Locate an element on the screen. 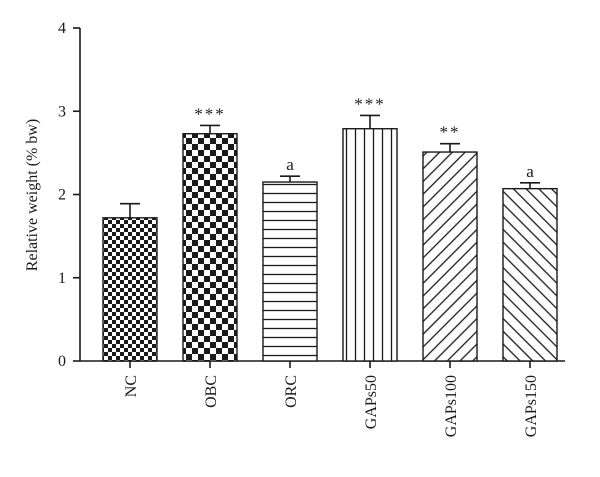 Image resolution: width=600 pixels, height=477 pixels. y-tick-label-1: 1 is located at coordinates (62, 278).